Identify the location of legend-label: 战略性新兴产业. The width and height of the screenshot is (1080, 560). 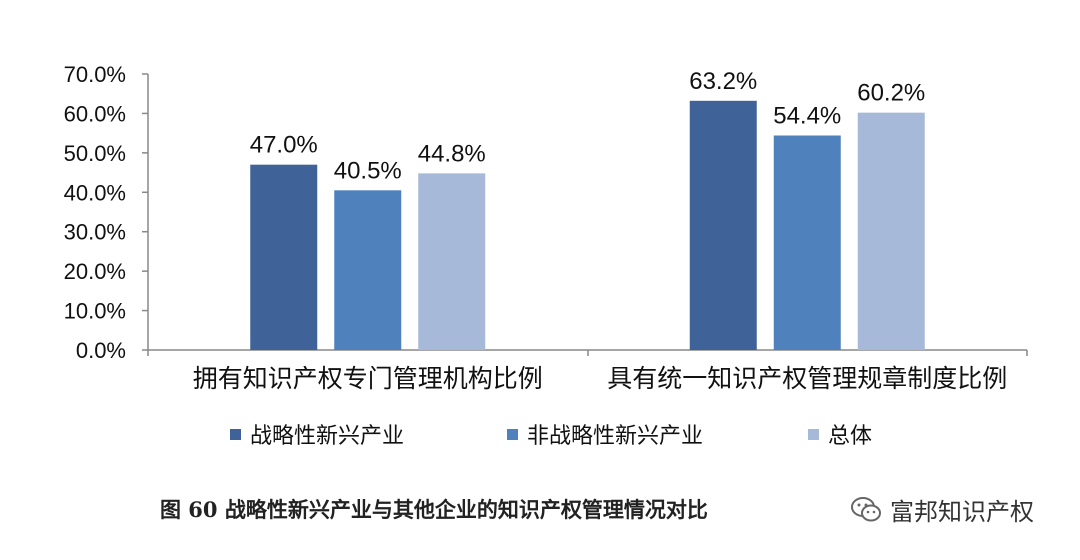
(327, 436).